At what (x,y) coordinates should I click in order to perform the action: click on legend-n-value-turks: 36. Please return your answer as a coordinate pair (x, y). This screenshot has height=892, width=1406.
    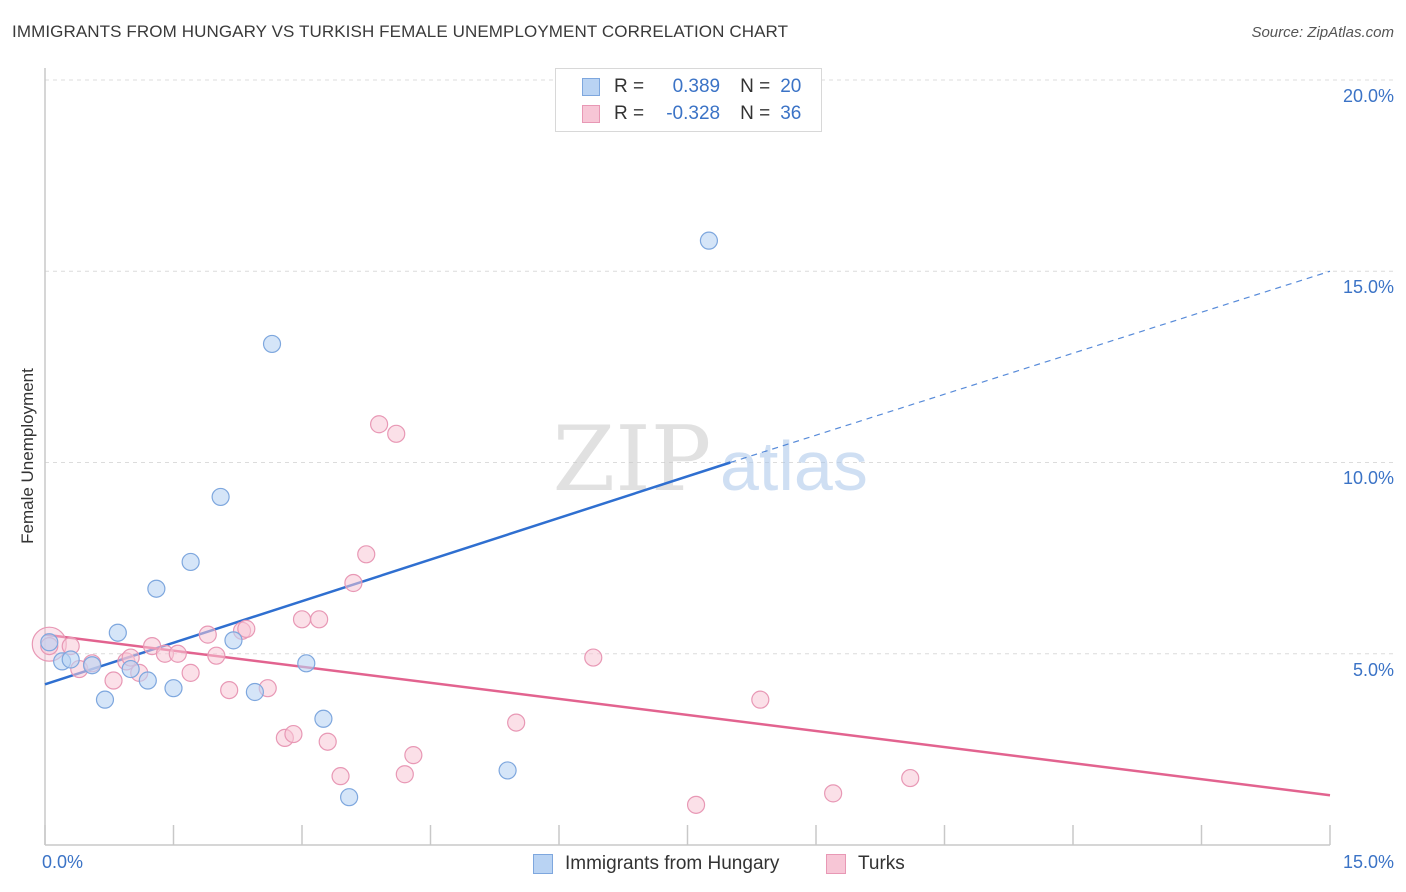
    Looking at the image, I should click on (791, 113).